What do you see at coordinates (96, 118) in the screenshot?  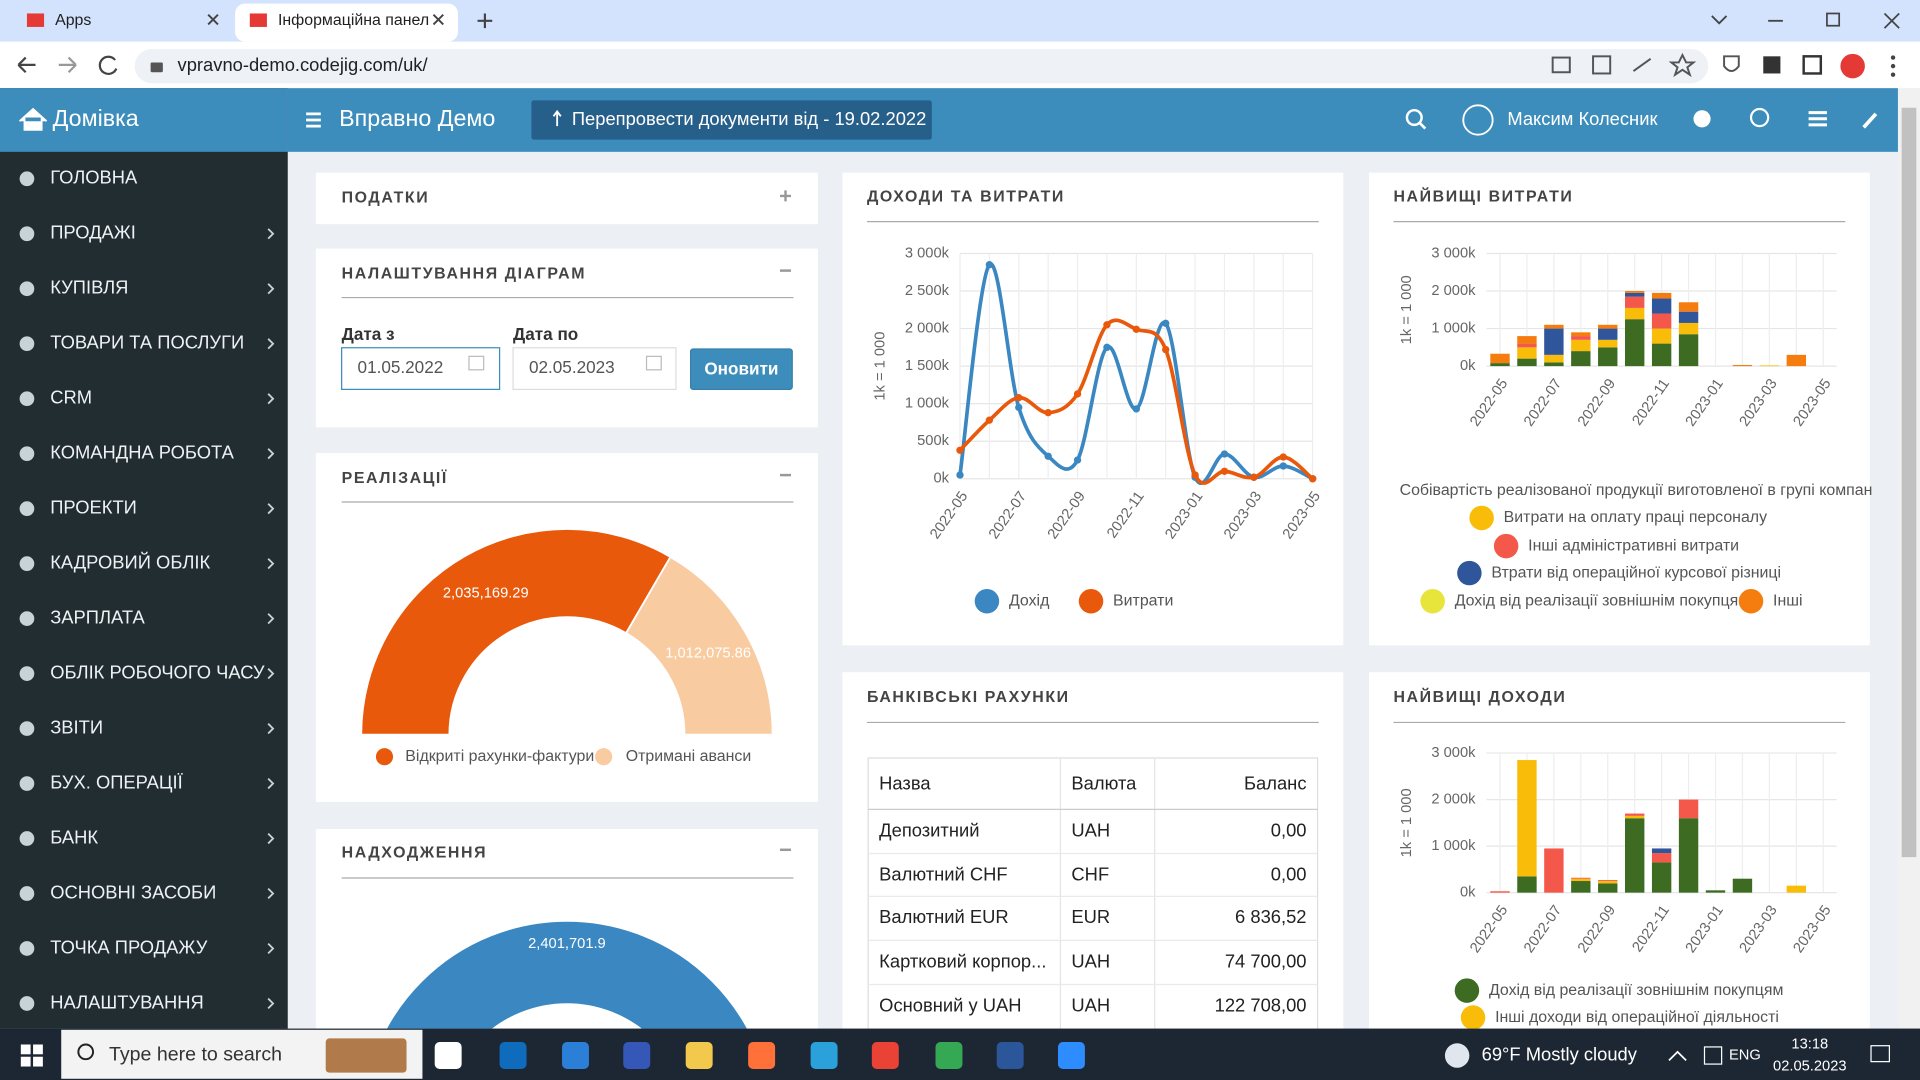 I see `brand: Домівка` at bounding box center [96, 118].